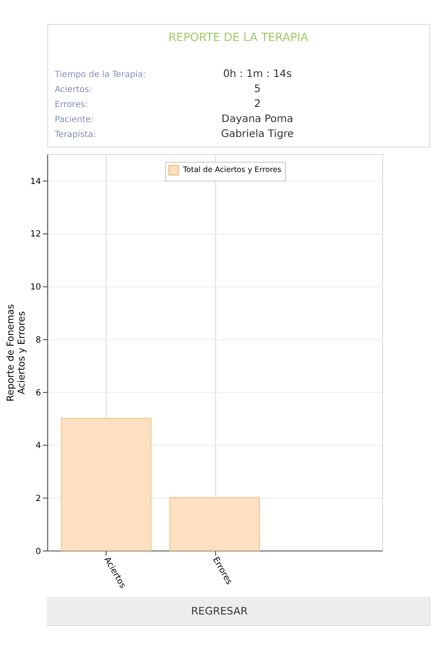  What do you see at coordinates (39, 499) in the screenshot?
I see `y-tick-label: 2` at bounding box center [39, 499].